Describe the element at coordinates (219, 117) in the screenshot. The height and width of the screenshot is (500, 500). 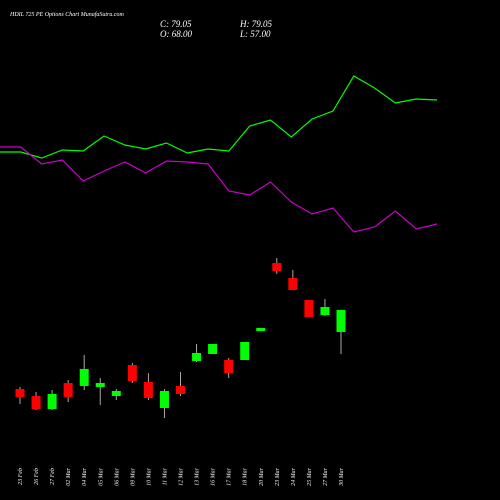
I see `indicator-line` at that location.